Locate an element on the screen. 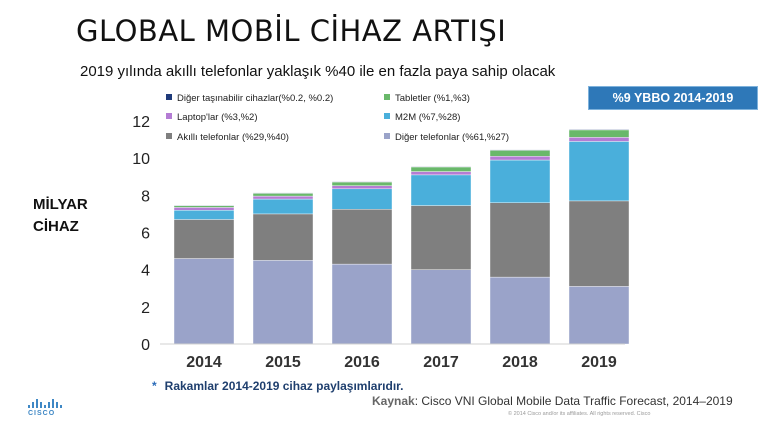 This screenshot has height=432, width=768. legend-swatch-other_phones is located at coordinates (387, 136).